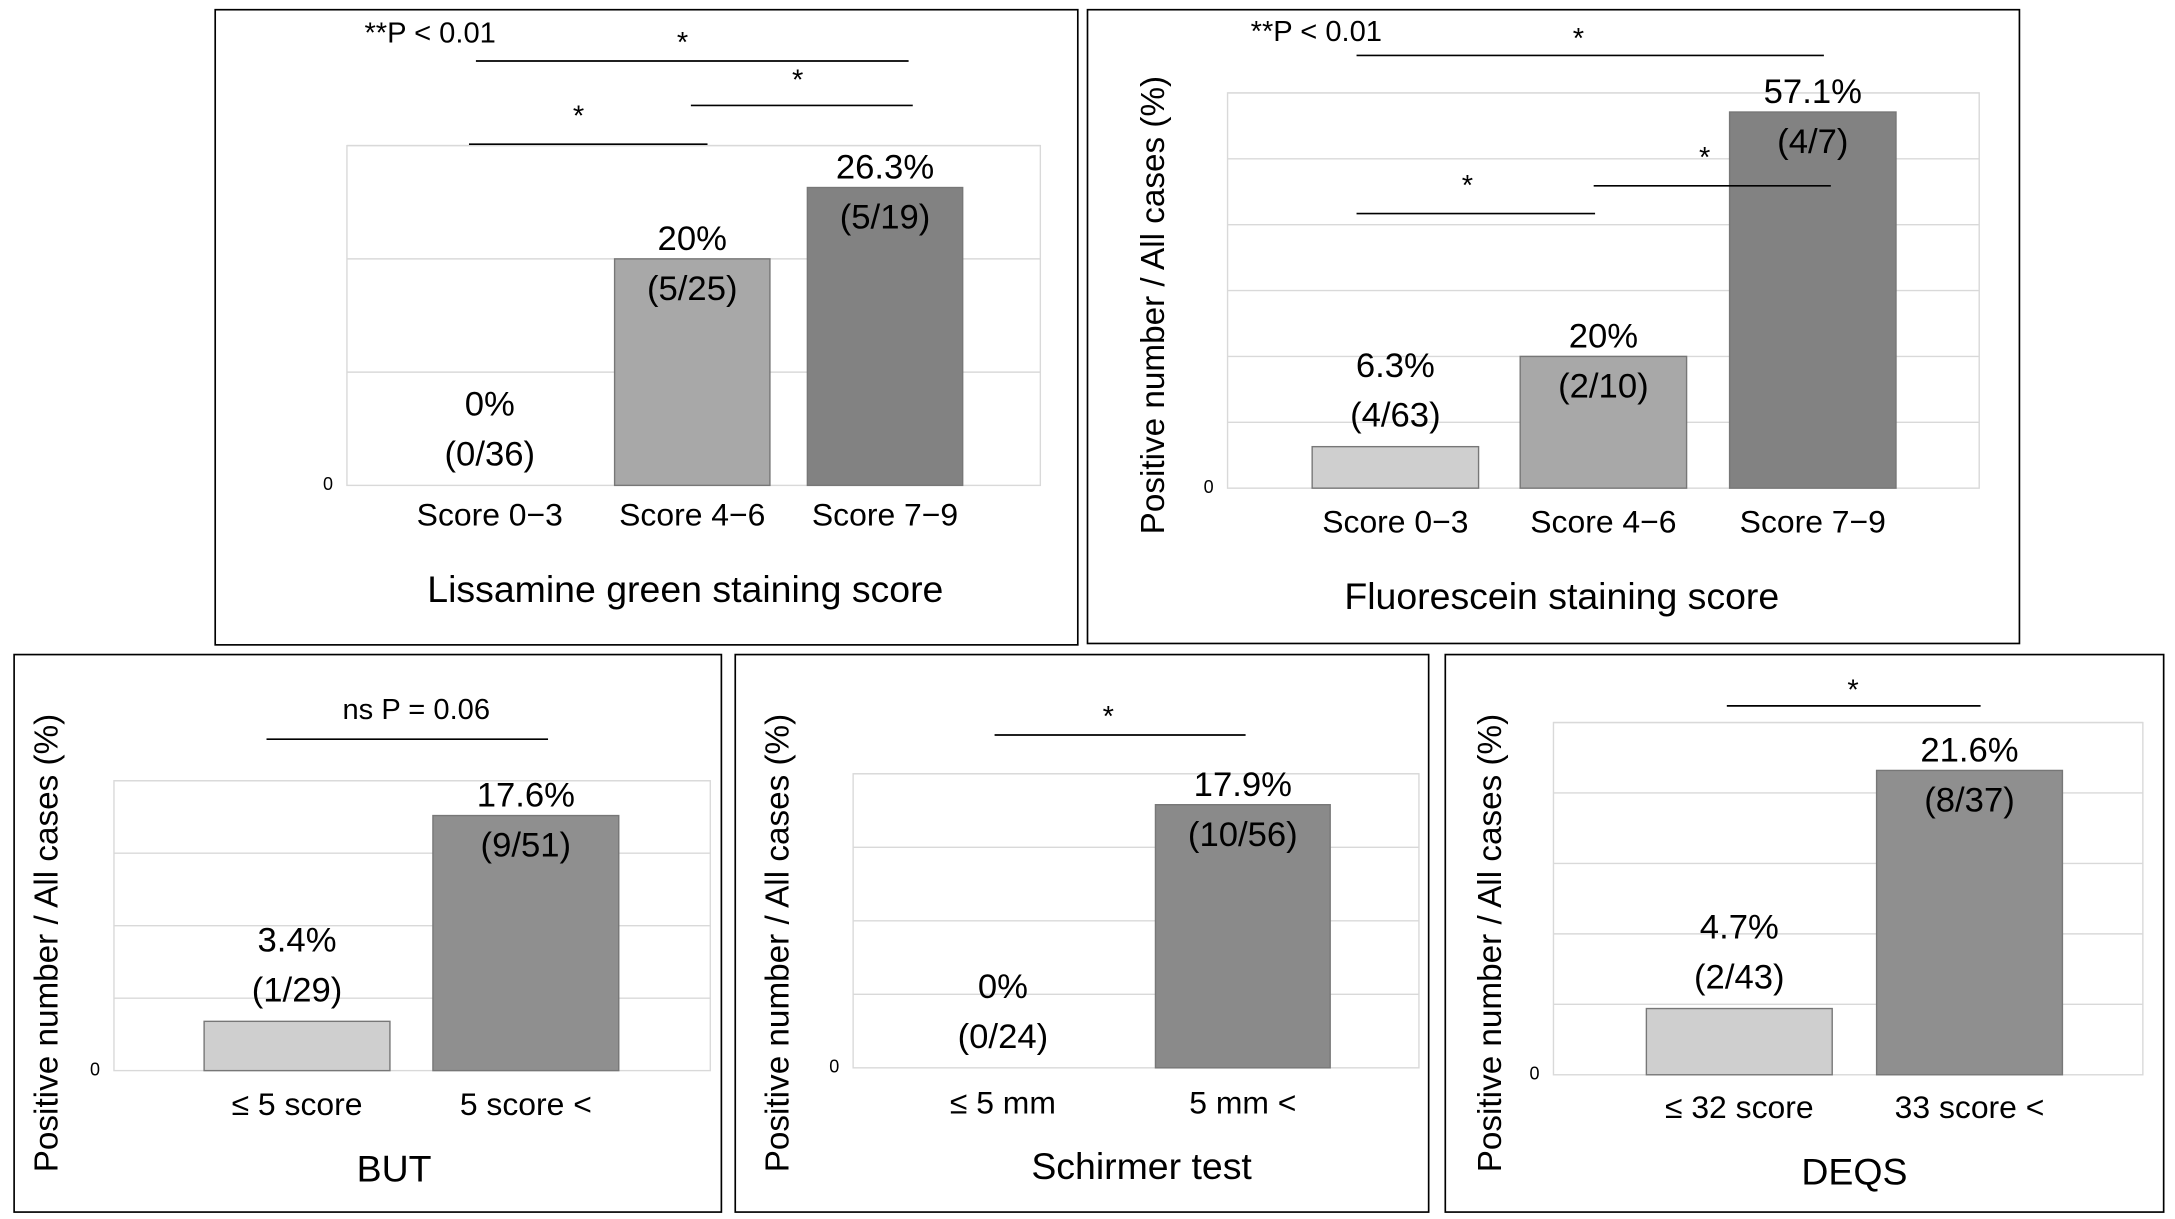  What do you see at coordinates (1739, 1107) in the screenshot?
I see `x-tick-label: ≤ 32 score` at bounding box center [1739, 1107].